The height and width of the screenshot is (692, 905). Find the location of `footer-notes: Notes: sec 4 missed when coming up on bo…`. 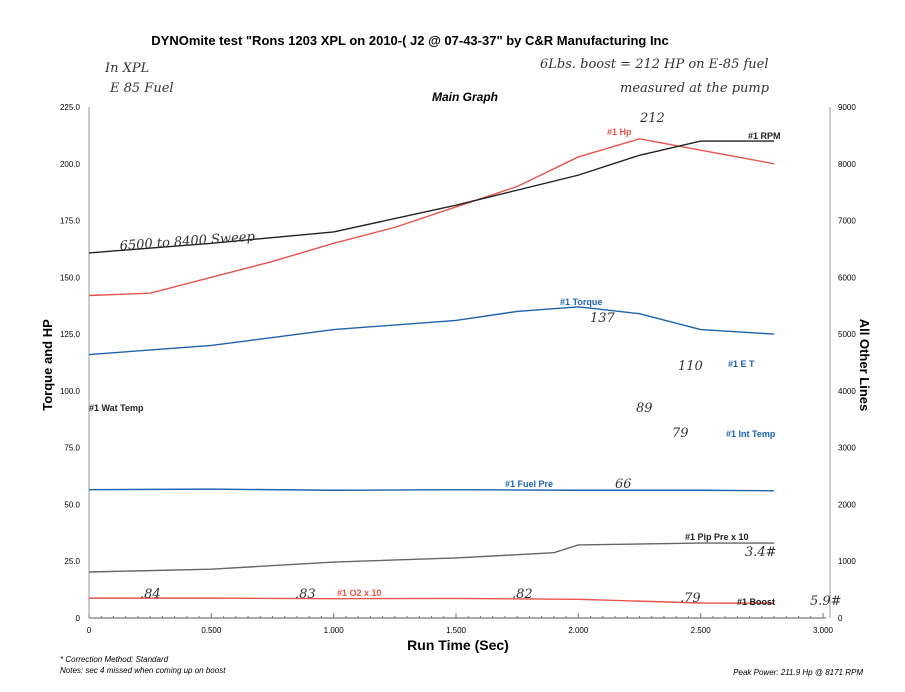

footer-notes: Notes: sec 4 missed when coming up on bo… is located at coordinates (143, 670).